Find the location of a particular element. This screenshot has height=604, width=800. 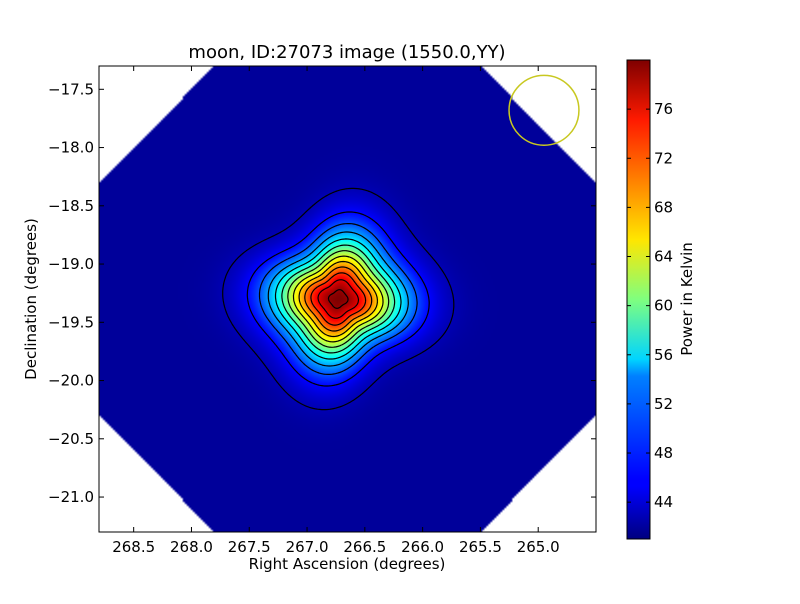

y-tick-label: −19.0 is located at coordinates (71, 264).